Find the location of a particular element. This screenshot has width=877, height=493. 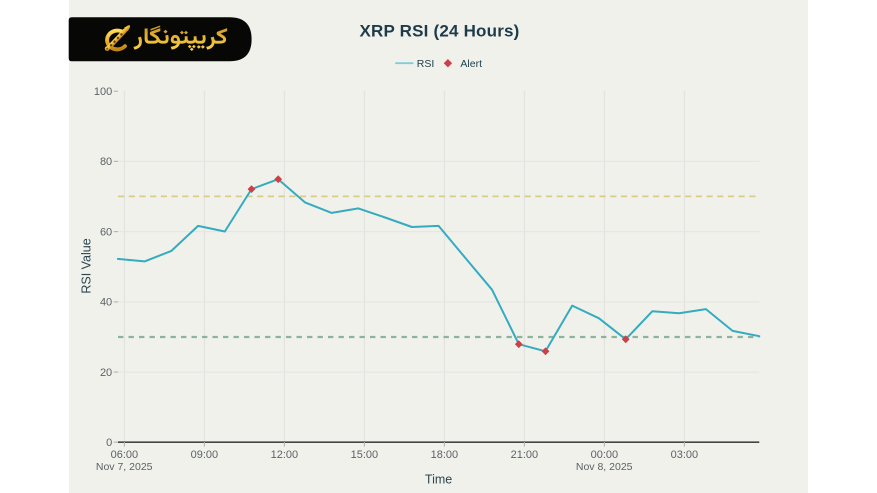

svg-text: 18:00 is located at coordinates (445, 455).